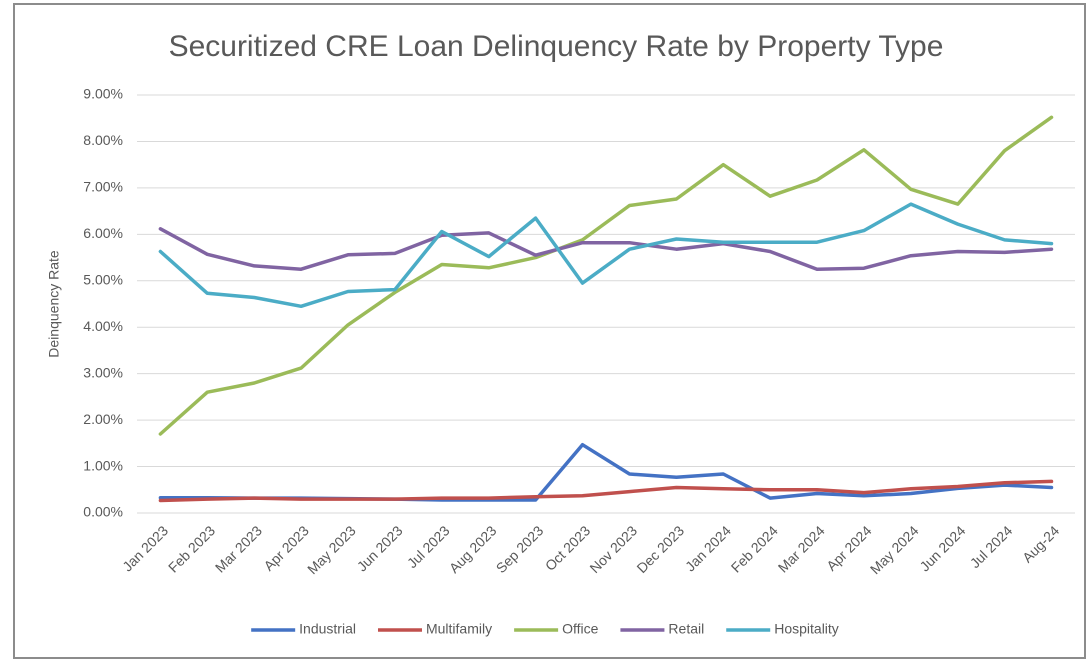  I want to click on y-tick-label: 2.00%, so click(103, 419).